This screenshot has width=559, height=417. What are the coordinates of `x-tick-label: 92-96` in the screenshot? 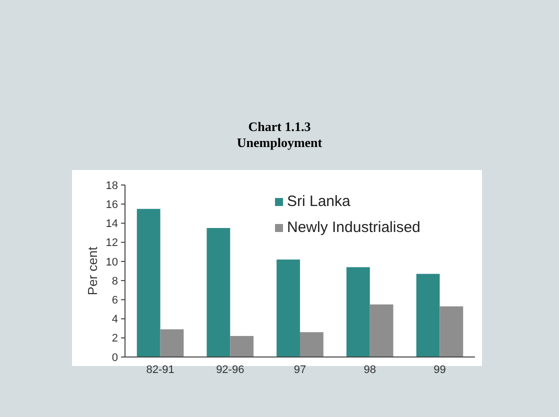 It's located at (230, 370).